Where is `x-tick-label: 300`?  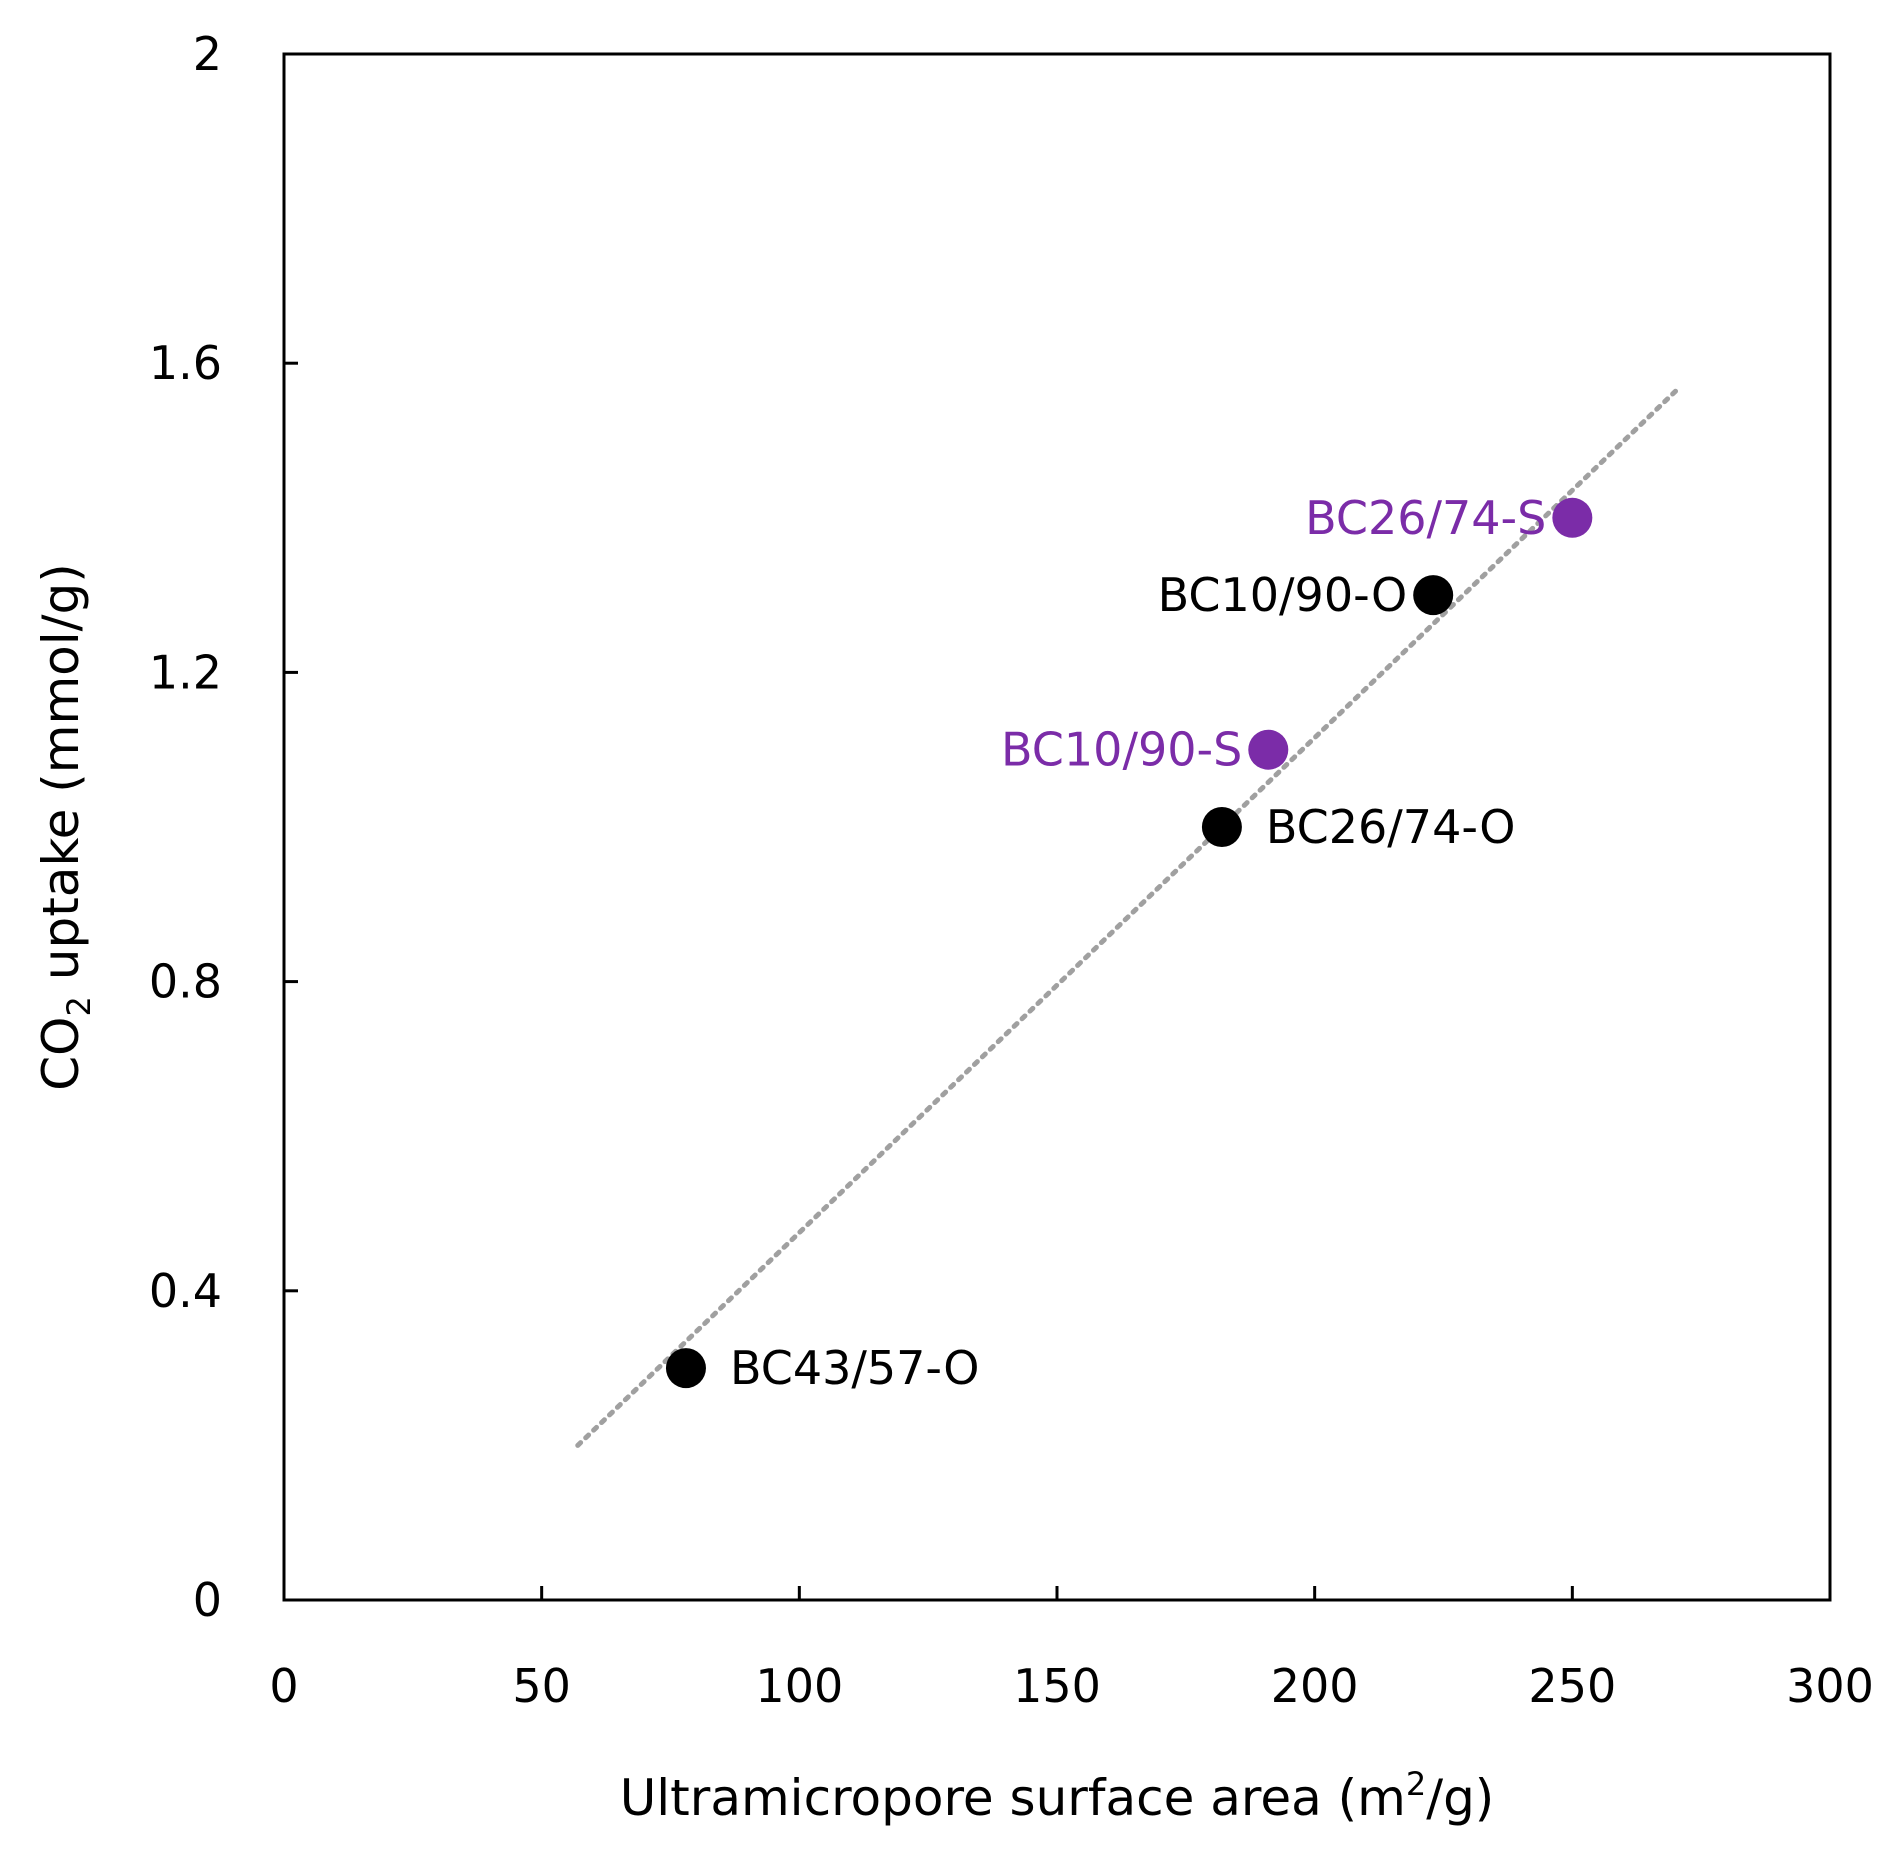
x-tick-label: 300 is located at coordinates (1830, 1686).